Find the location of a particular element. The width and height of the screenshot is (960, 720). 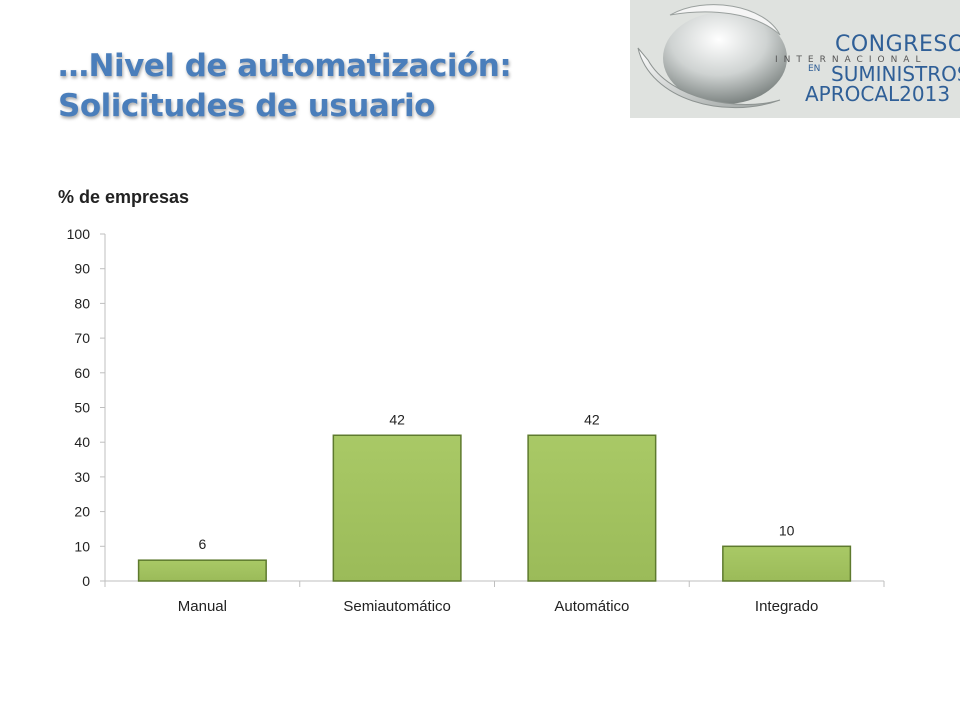

logo-en: EN is located at coordinates (814, 69).